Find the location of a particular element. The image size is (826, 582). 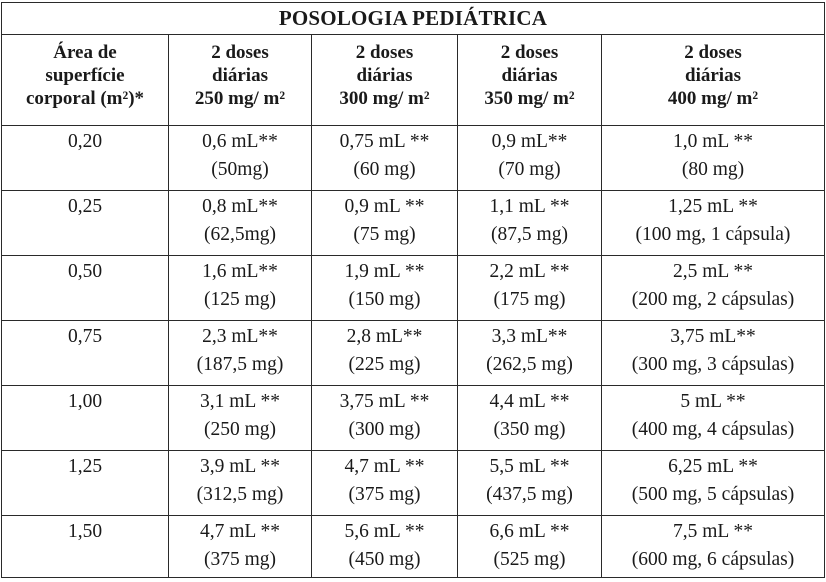

title-row: POSOLOGIA PEDIÁTRICA is located at coordinates (413, 18).